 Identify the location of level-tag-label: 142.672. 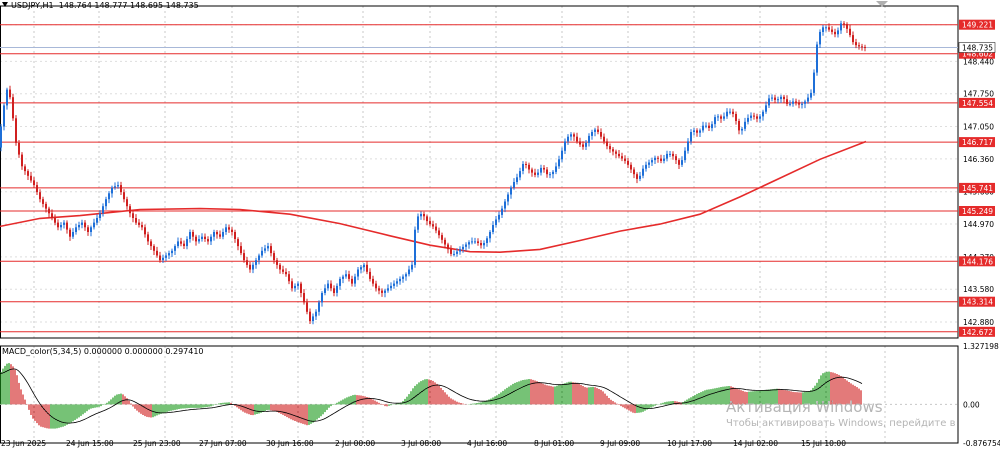
(977, 332).